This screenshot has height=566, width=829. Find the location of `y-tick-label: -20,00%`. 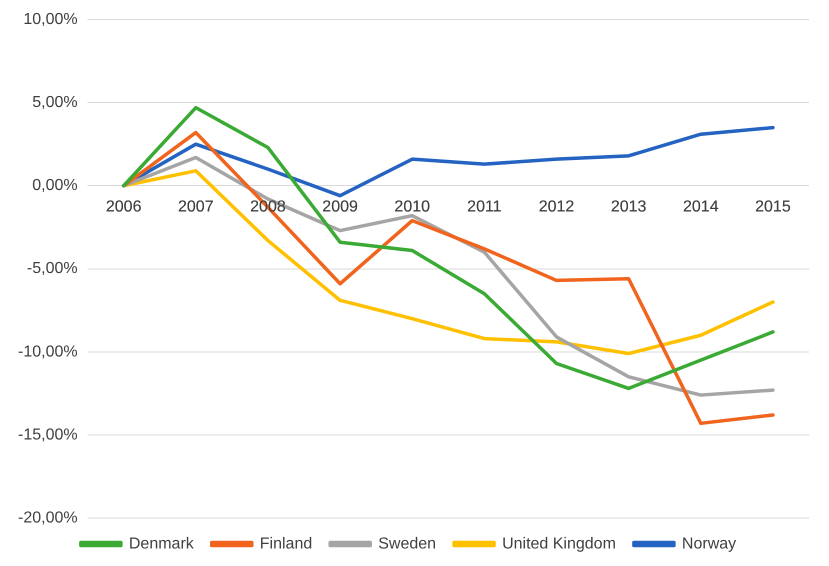

y-tick-label: -20,00% is located at coordinates (48, 517).